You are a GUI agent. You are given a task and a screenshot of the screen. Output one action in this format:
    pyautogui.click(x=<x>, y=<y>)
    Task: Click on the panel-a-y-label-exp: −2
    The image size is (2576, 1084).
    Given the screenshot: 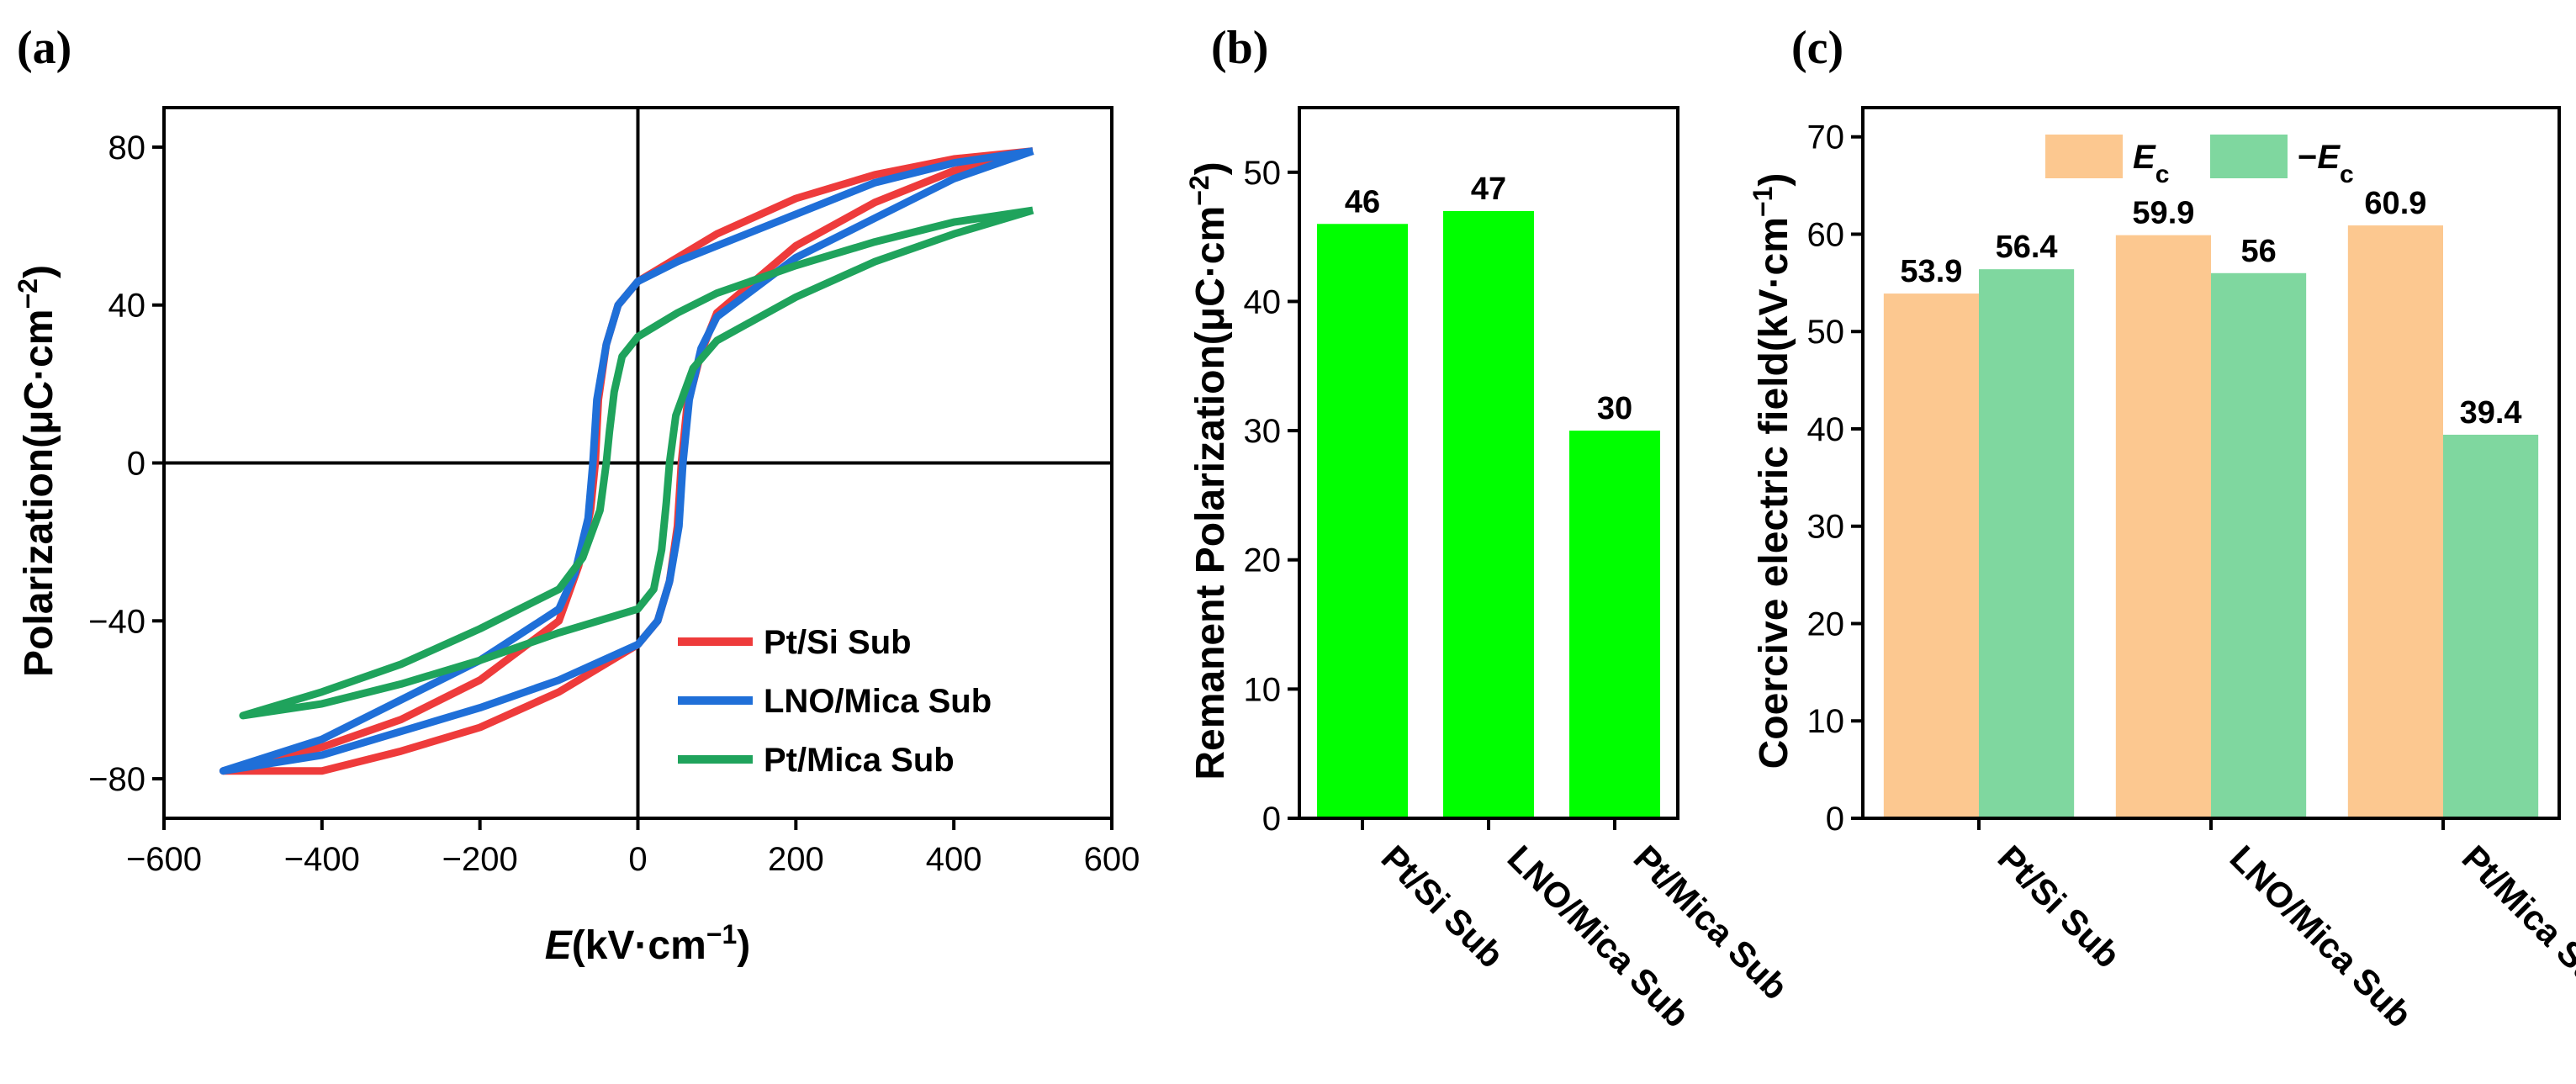 What is the action you would take?
    pyautogui.click(x=28, y=294)
    